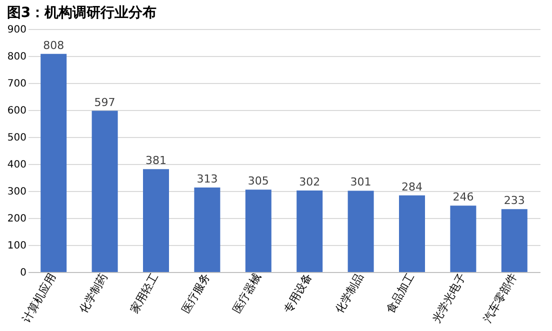 The height and width of the screenshot is (331, 552). I want to click on x-tick-label: 化学制品, so click(349, 293).